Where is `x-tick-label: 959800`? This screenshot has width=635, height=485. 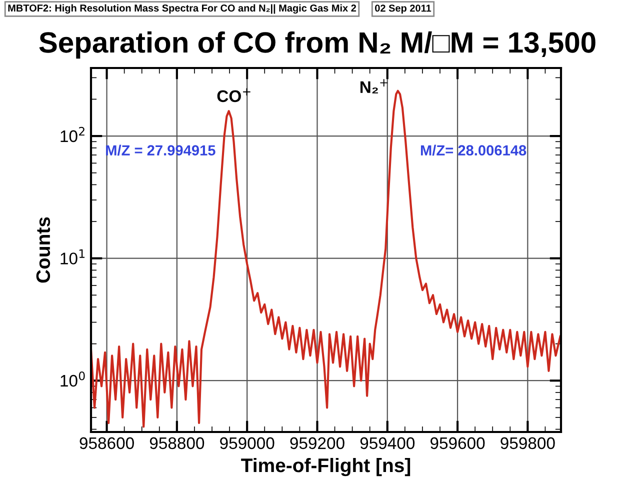 x-tick-label: 959800 is located at coordinates (527, 443).